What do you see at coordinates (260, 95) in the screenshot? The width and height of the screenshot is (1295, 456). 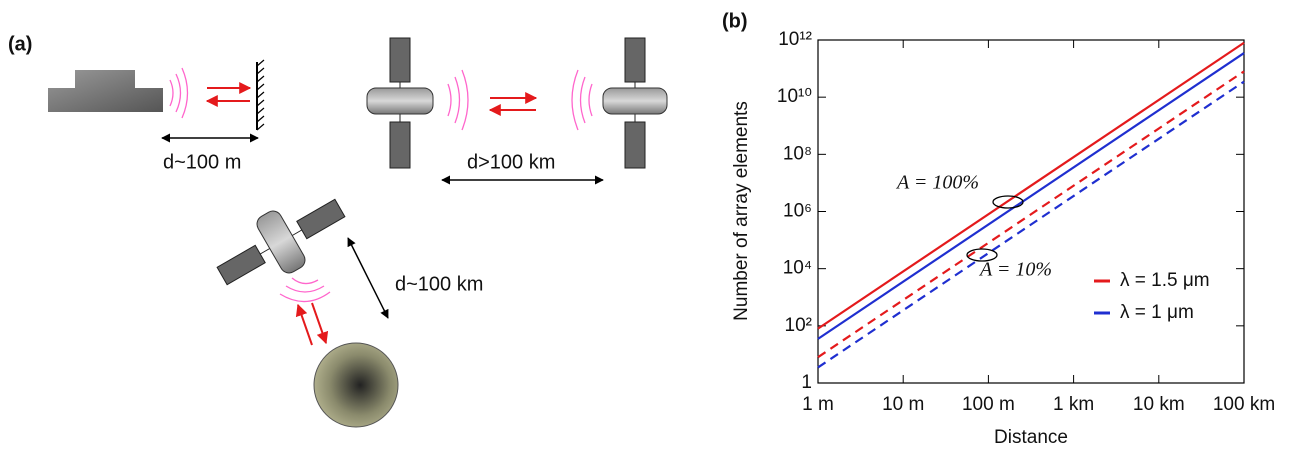 I see `wall` at bounding box center [260, 95].